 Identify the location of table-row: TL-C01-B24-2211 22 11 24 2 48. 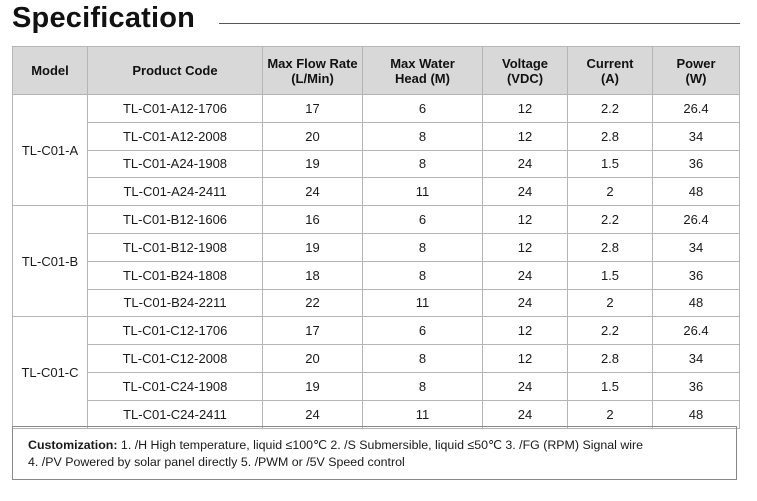
(376, 303).